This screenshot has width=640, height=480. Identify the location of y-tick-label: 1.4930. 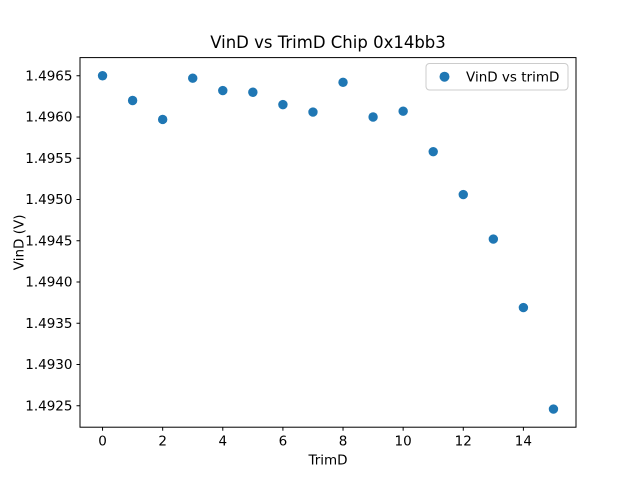
(48, 365).